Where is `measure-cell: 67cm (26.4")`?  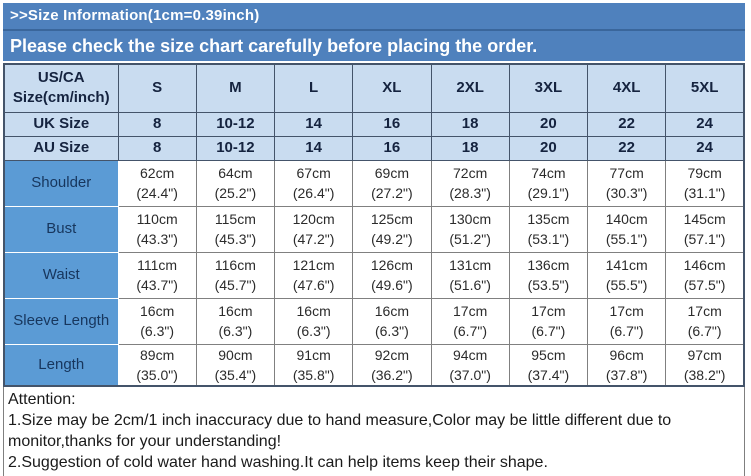 measure-cell: 67cm (26.4") is located at coordinates (313, 183).